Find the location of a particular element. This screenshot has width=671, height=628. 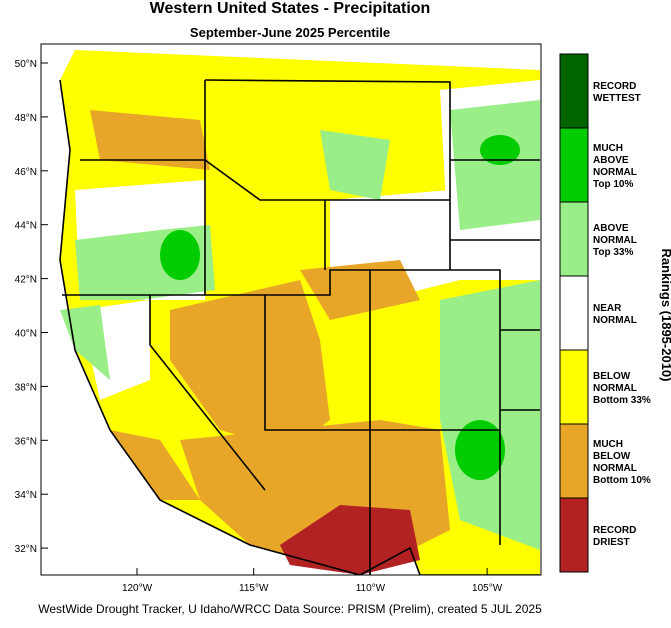

lat-label: 36°N is located at coordinates (26, 441).